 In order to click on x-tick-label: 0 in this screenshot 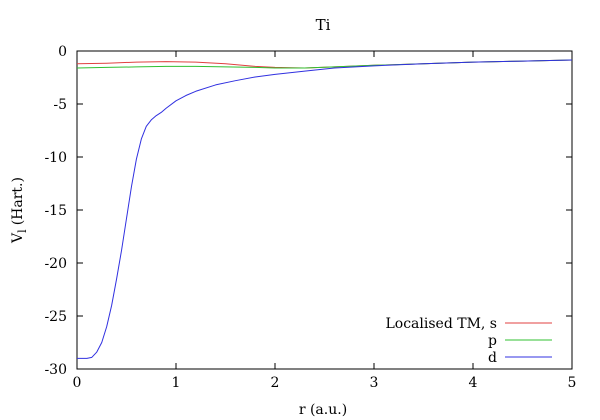, I will do `click(77, 383)`.